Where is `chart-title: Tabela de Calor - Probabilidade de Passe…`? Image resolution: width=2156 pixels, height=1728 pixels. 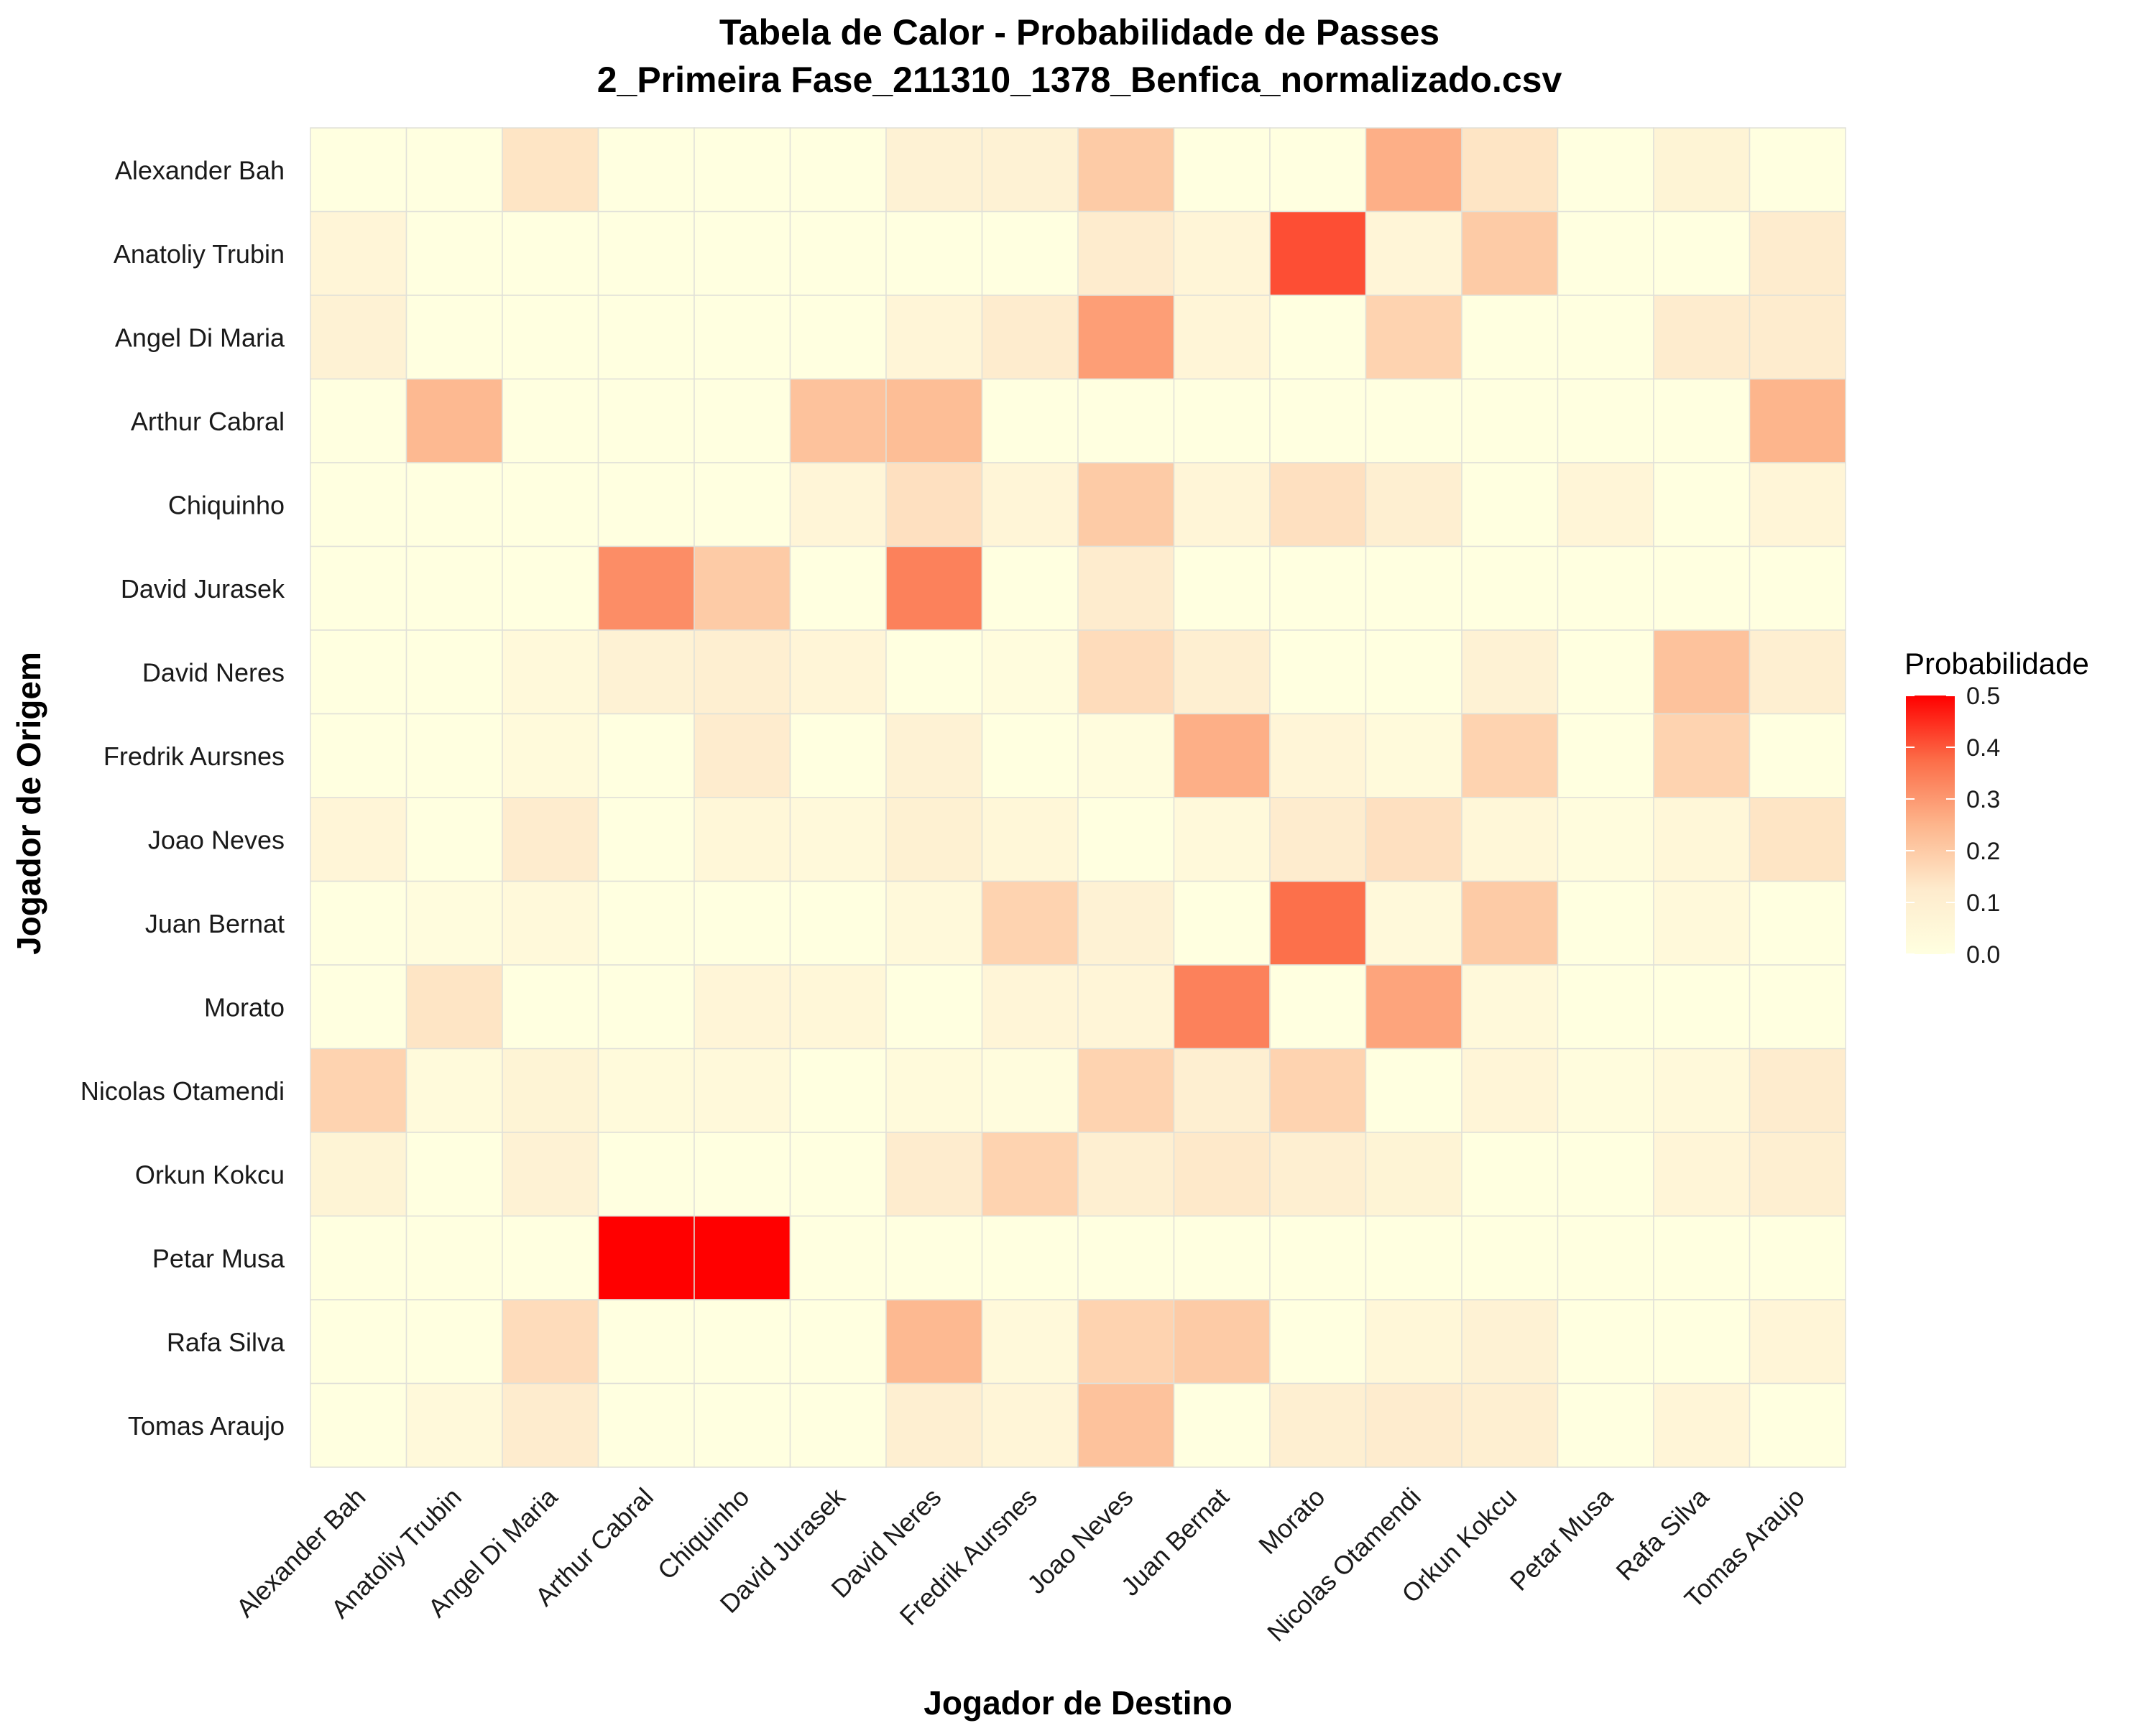
chart-title: Tabela de Calor - Probabilidade de Passe… is located at coordinates (1079, 32).